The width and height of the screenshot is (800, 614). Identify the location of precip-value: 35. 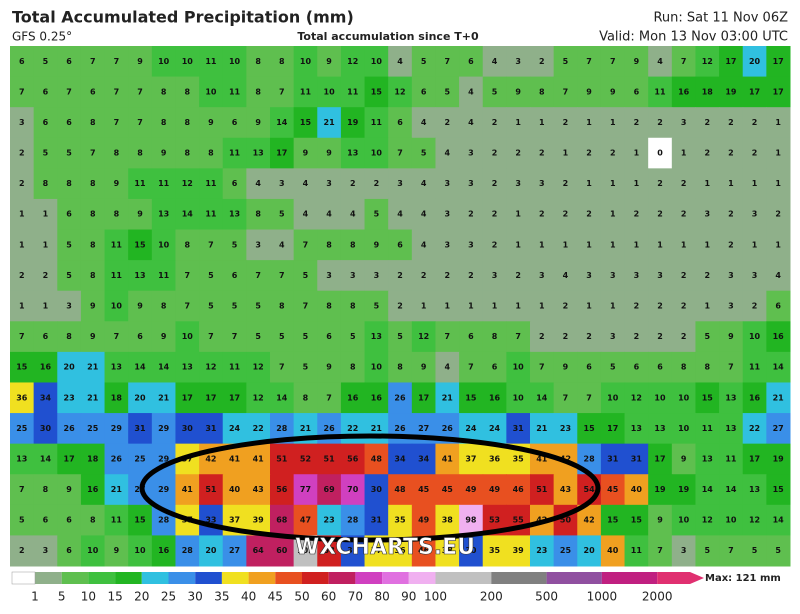
(519, 458).